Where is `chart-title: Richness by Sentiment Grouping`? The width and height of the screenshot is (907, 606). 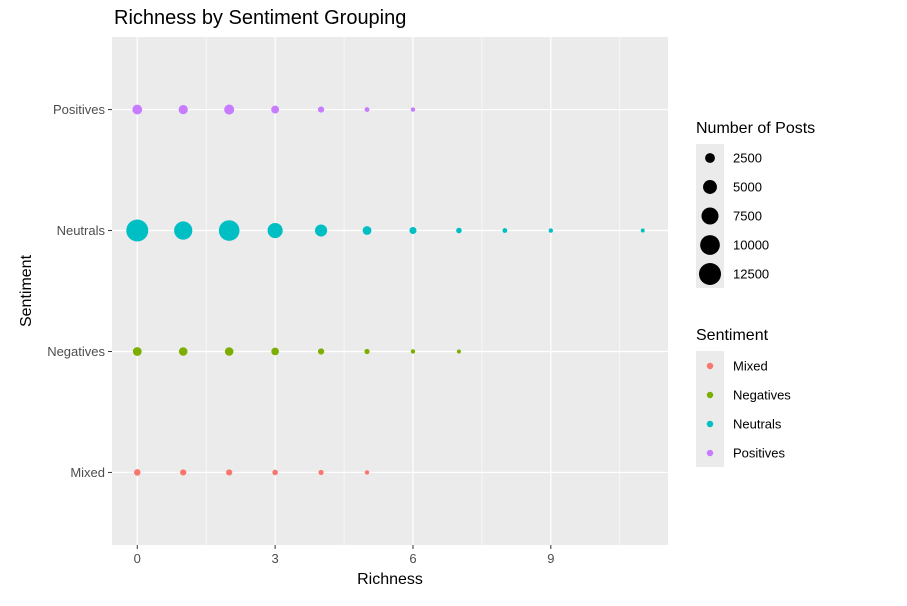
chart-title: Richness by Sentiment Grouping is located at coordinates (260, 18).